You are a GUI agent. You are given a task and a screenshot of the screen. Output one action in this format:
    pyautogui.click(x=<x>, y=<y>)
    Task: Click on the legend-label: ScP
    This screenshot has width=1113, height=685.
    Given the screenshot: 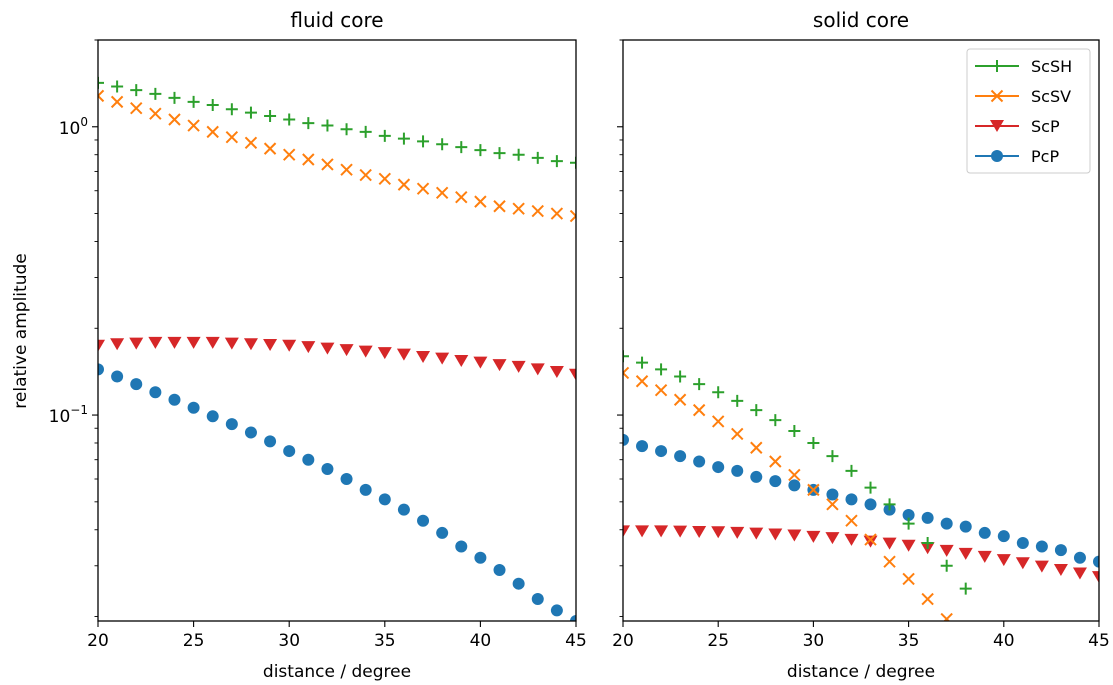 What is the action you would take?
    pyautogui.click(x=1045, y=126)
    